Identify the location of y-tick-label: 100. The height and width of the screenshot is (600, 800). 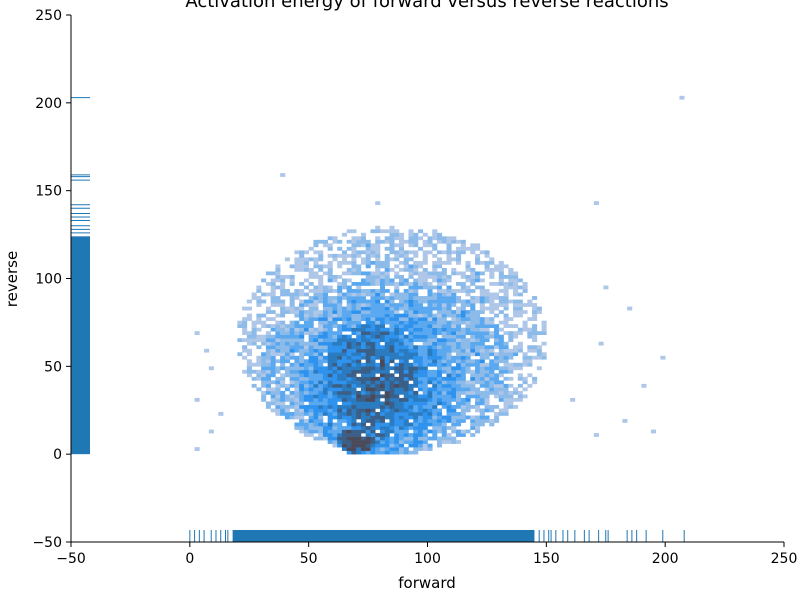
(48, 280).